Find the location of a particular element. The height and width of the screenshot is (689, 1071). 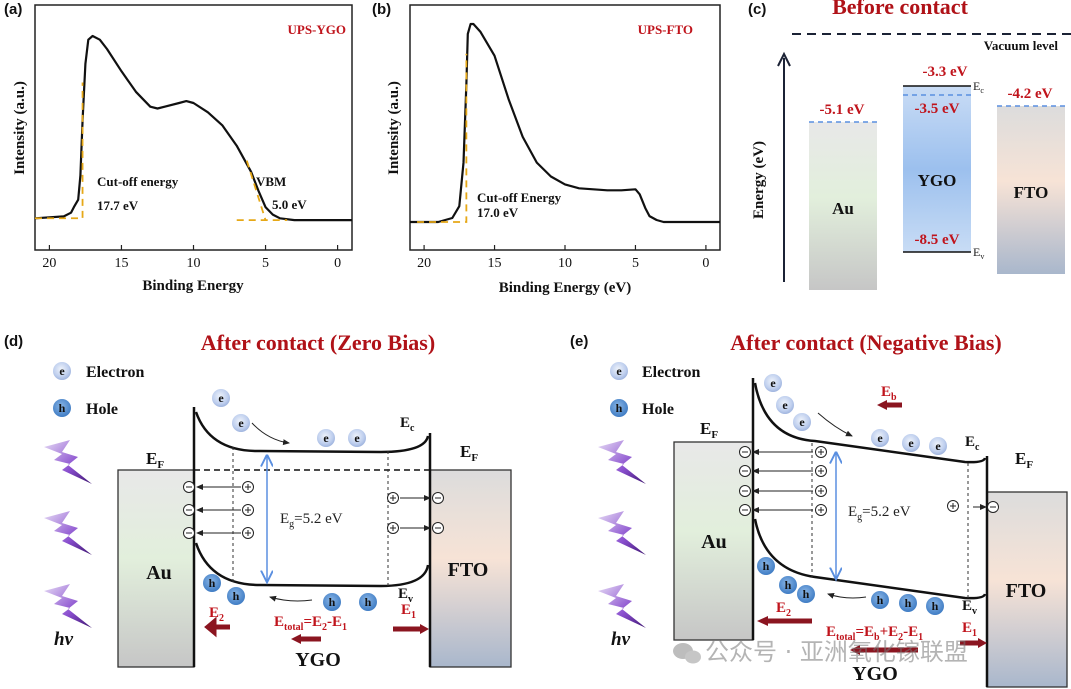

ev-label: Ev is located at coordinates (405, 595).